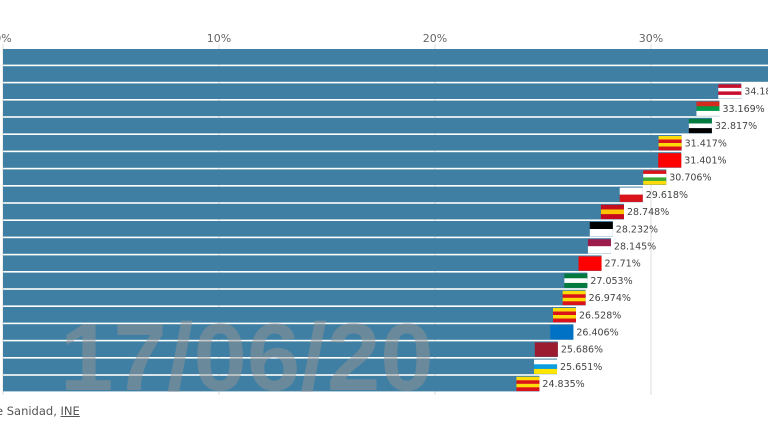  Describe the element at coordinates (648, 212) in the screenshot. I see `value-label: 28.748%` at that location.